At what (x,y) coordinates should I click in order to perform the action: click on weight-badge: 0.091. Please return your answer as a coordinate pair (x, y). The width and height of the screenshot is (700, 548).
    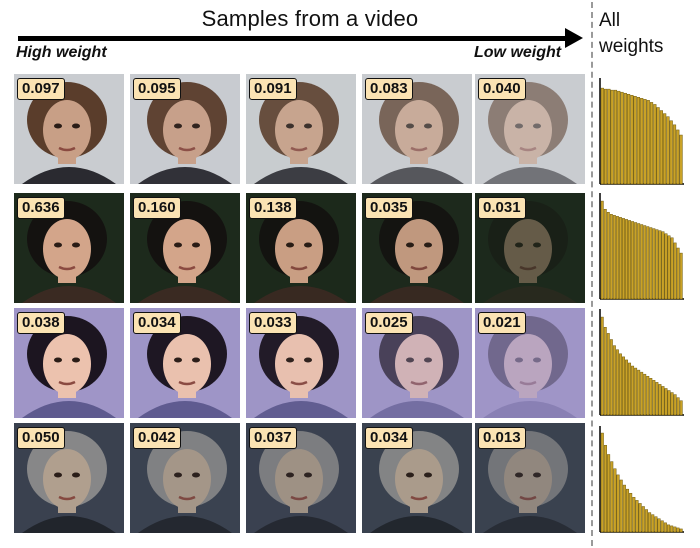
    Looking at the image, I should click on (273, 89).